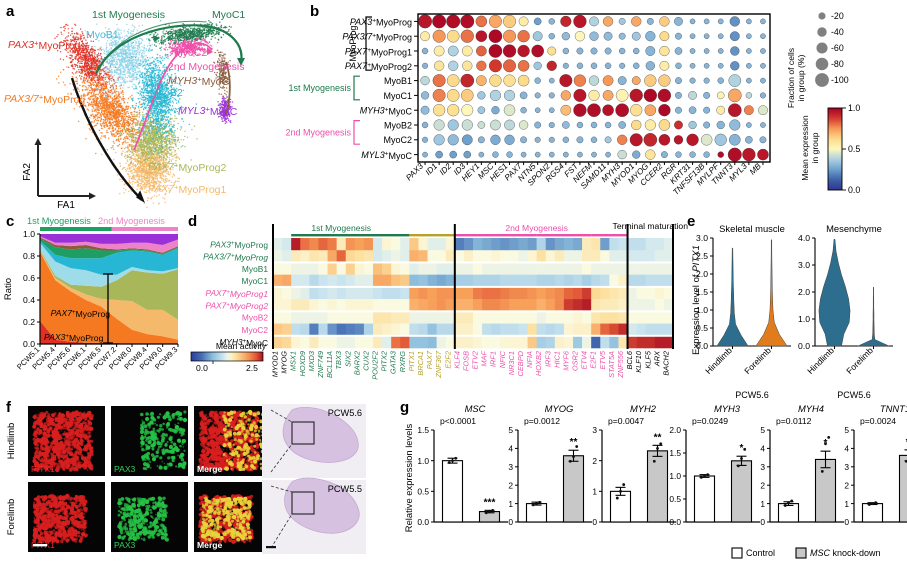 The height and width of the screenshot is (566, 907). Describe the element at coordinates (837, 32) in the screenshot. I see `legend-size-label: -40` at that location.